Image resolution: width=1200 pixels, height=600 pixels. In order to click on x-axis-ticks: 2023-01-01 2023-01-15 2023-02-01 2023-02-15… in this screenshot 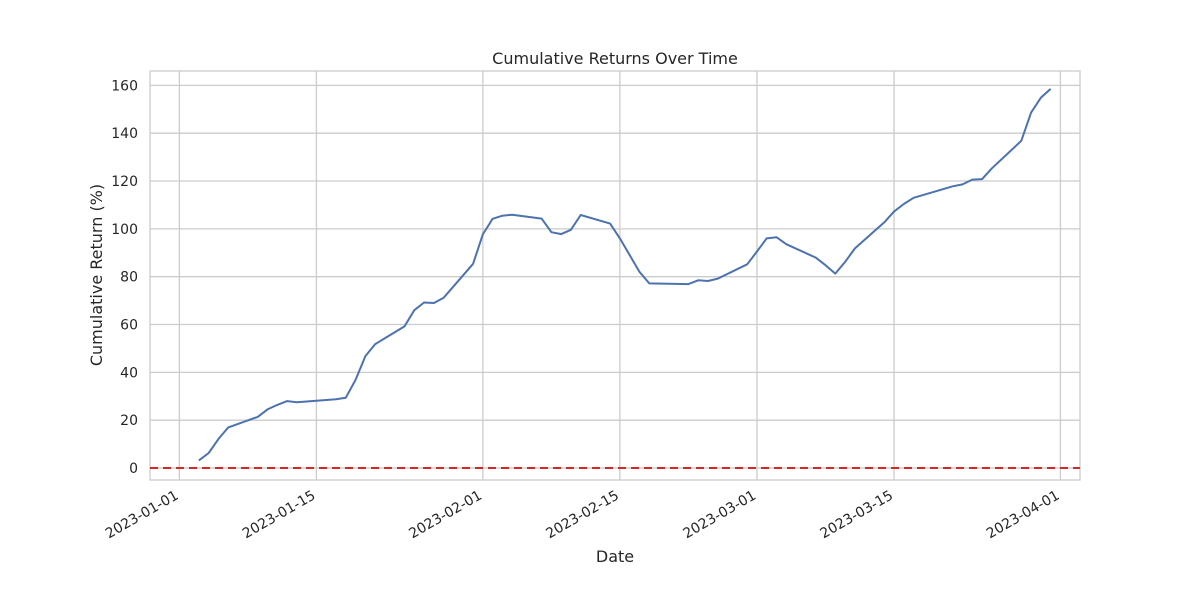, I will do `click(583, 515)`.